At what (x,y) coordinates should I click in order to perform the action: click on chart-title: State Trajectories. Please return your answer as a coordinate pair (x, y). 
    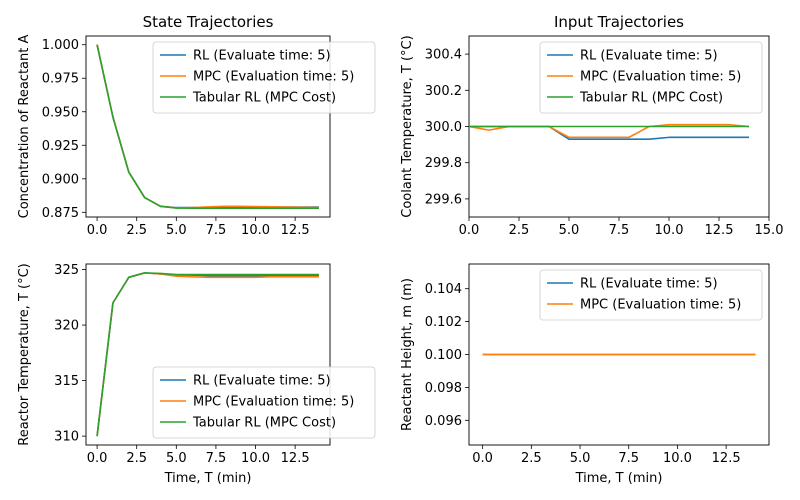
    Looking at the image, I should click on (208, 22).